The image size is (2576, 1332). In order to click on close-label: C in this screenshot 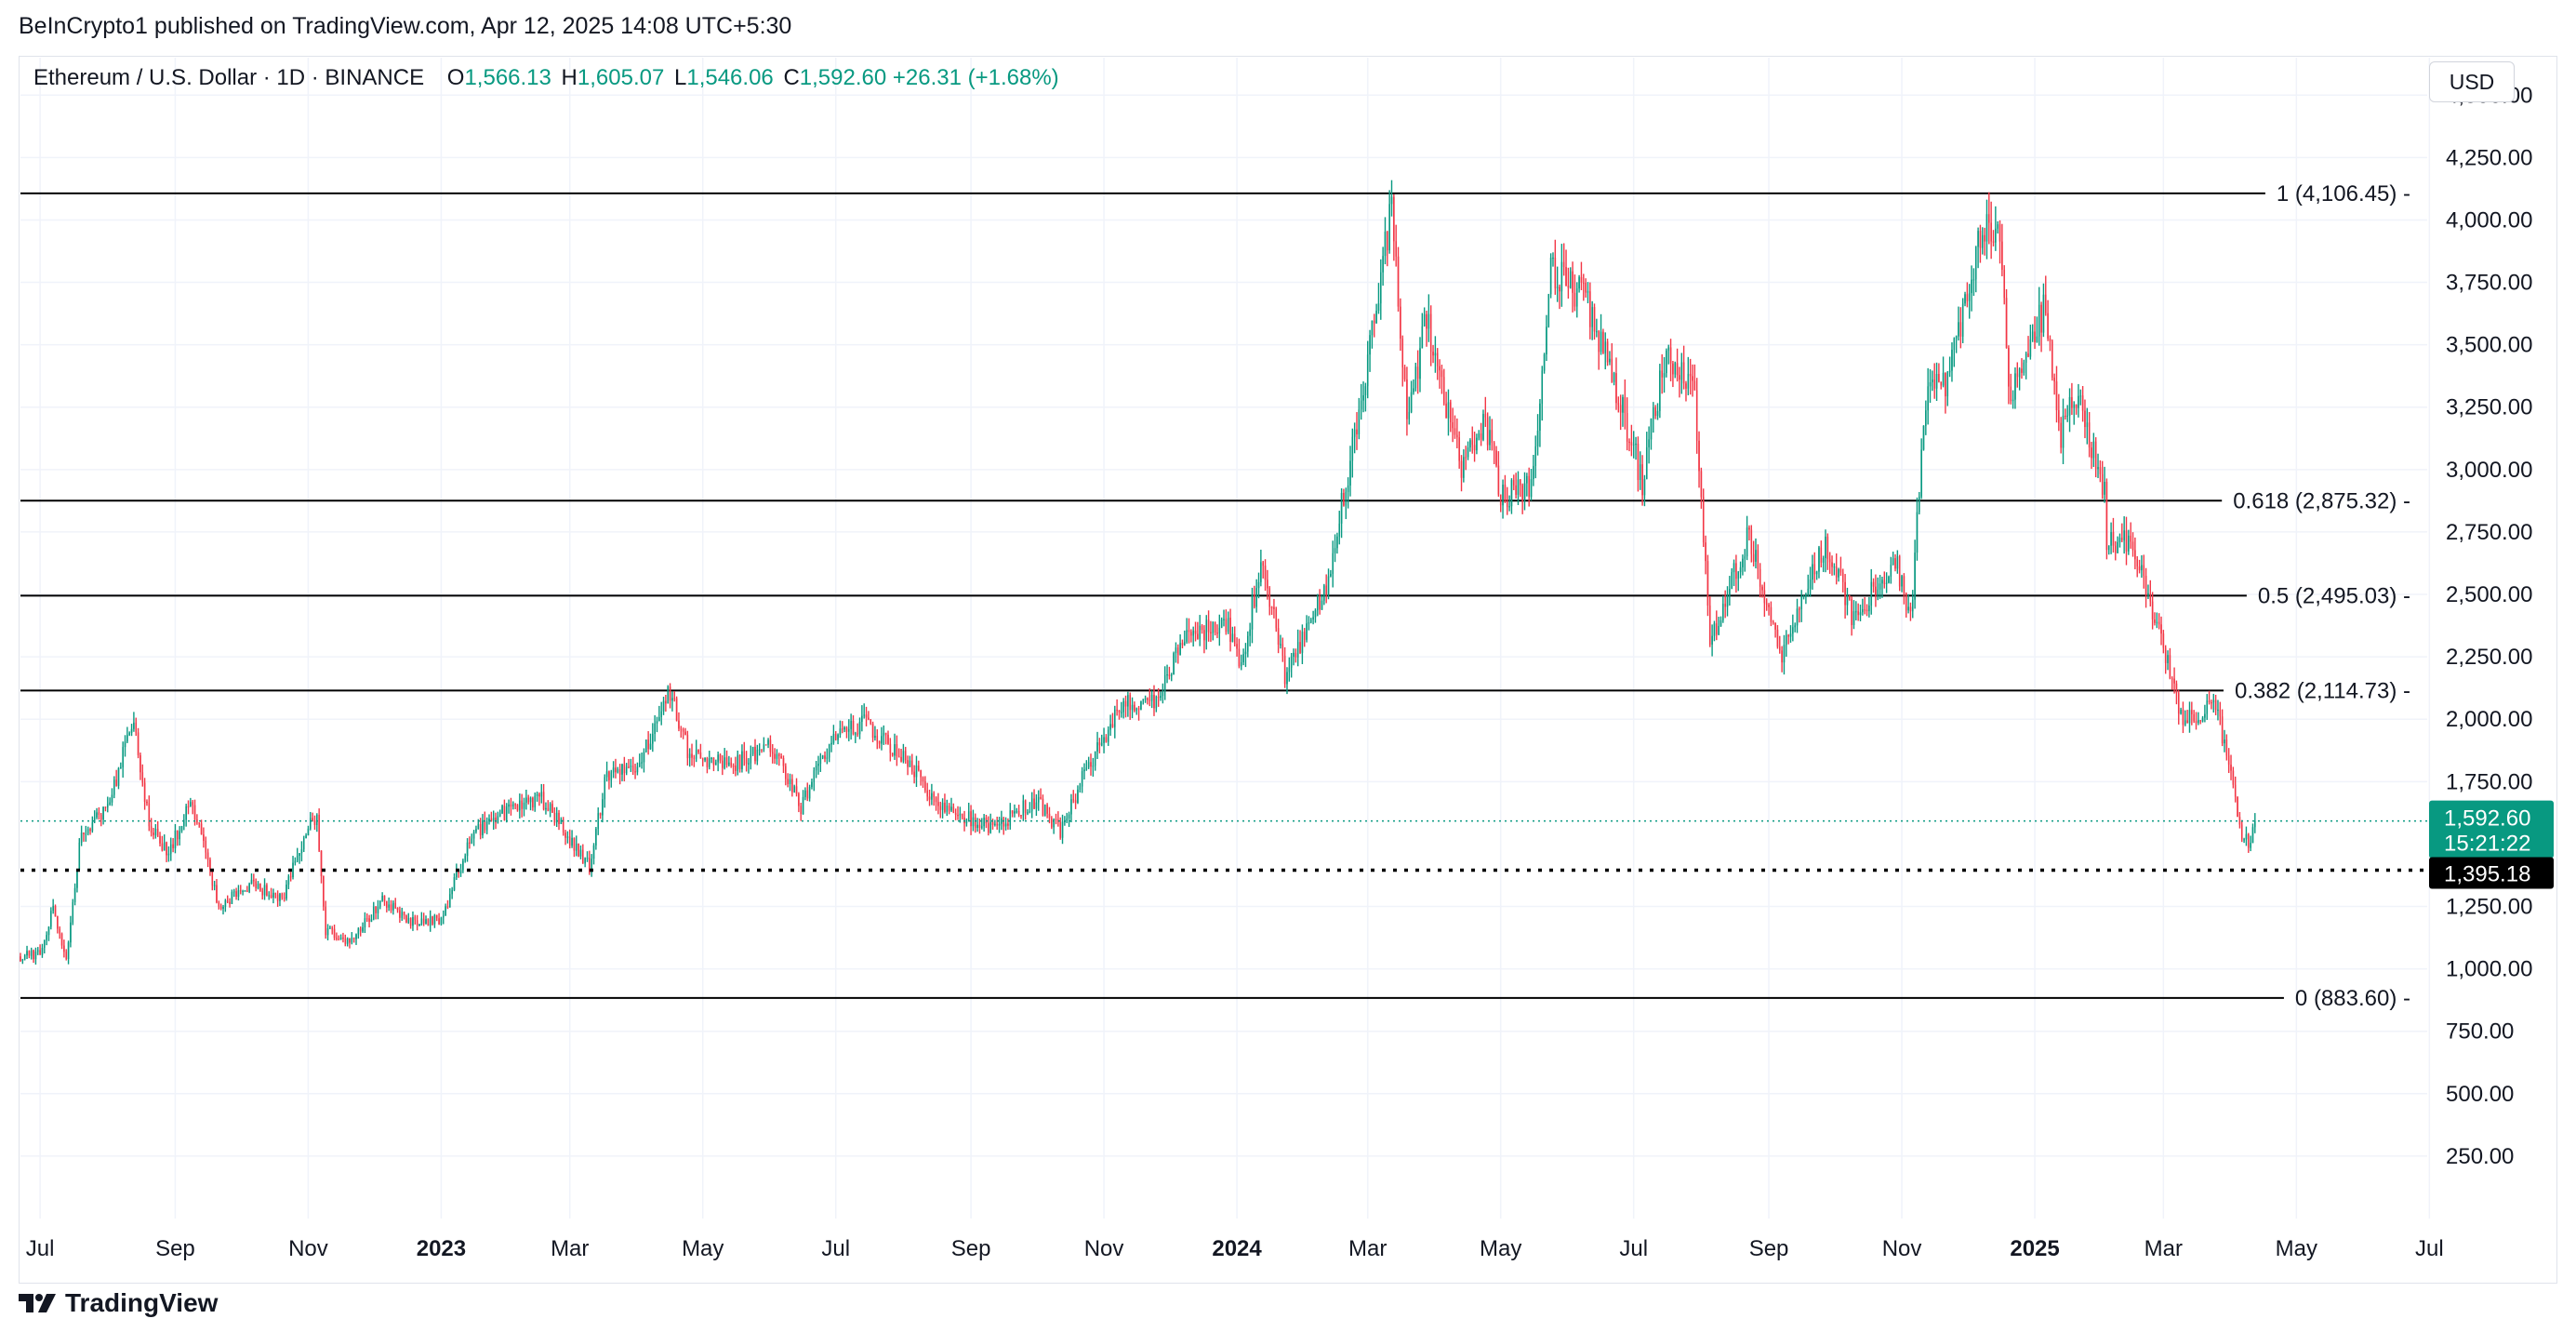, I will do `click(791, 77)`.